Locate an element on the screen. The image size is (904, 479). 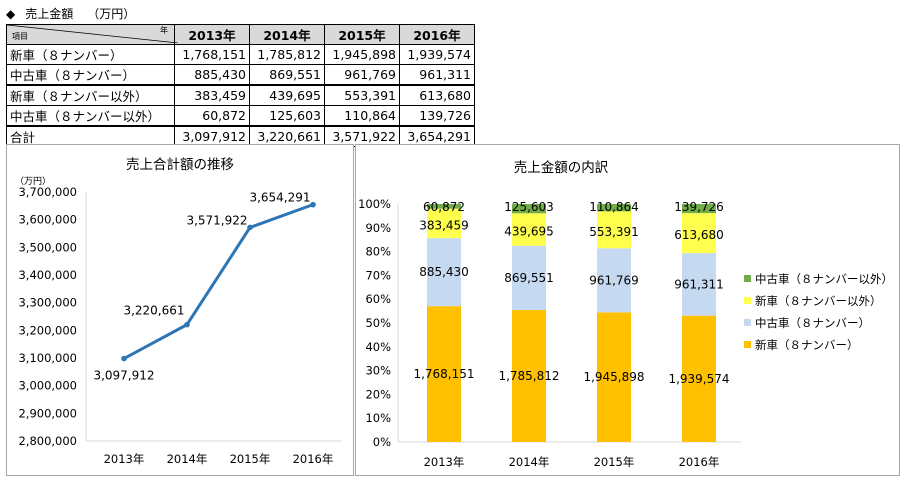
data-label: 961,311 is located at coordinates (699, 284).